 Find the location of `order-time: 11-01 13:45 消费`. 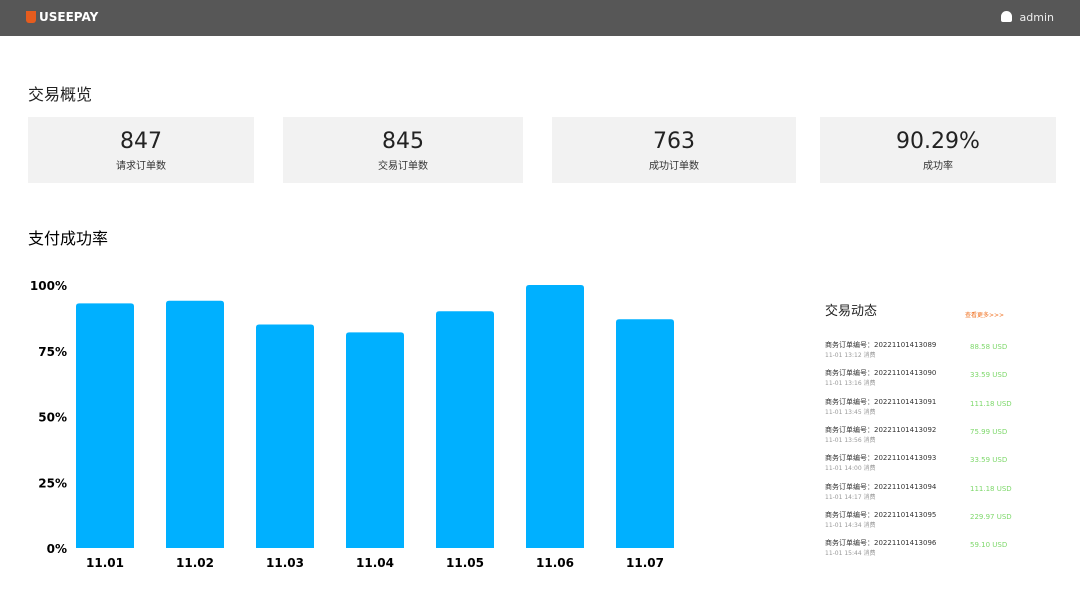

order-time: 11-01 13:45 消费 is located at coordinates (850, 412).